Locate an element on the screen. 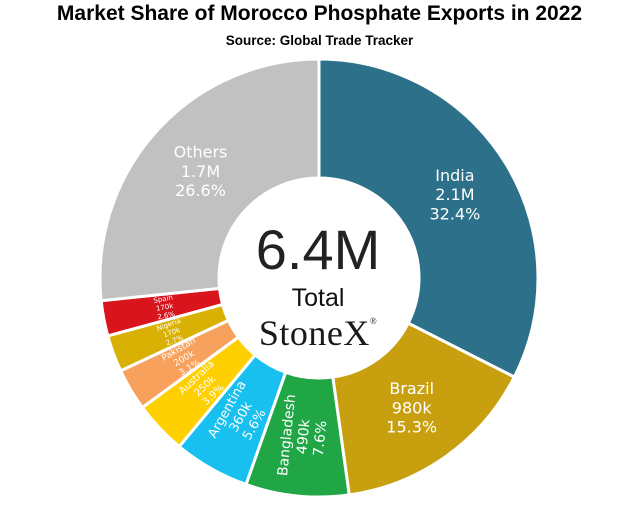  total-label: Total is located at coordinates (318, 298).